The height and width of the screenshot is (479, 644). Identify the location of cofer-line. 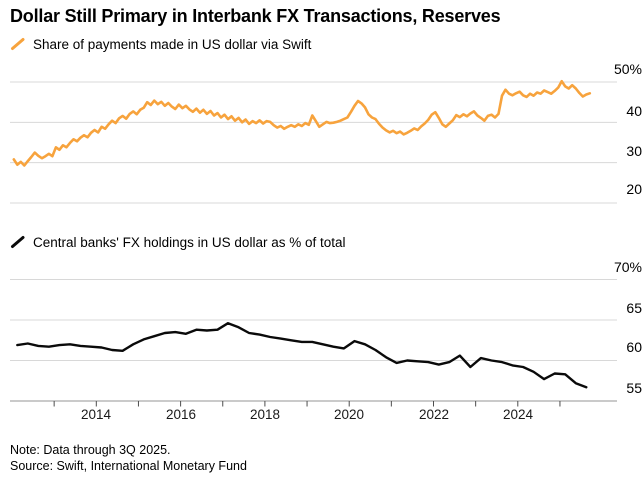
(302, 355).